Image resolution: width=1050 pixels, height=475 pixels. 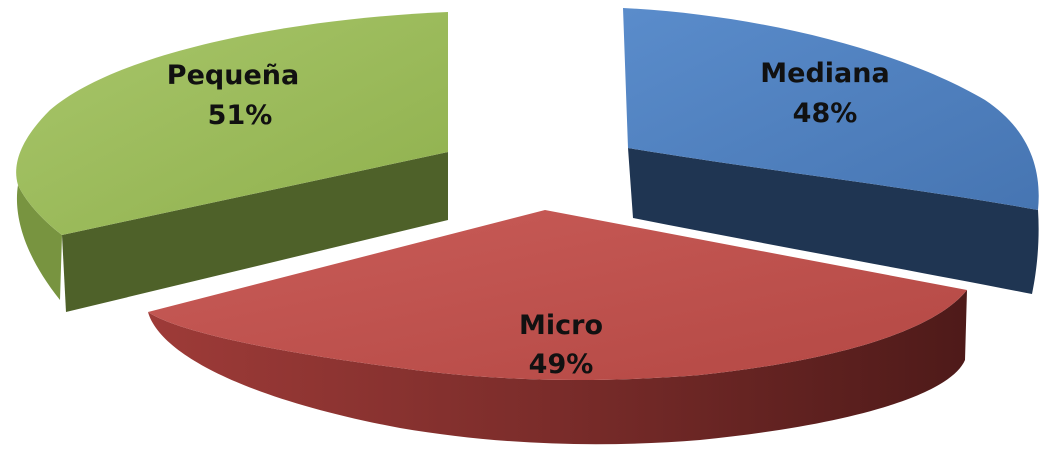 I want to click on slice-micro-value: 49%, so click(x=561, y=364).